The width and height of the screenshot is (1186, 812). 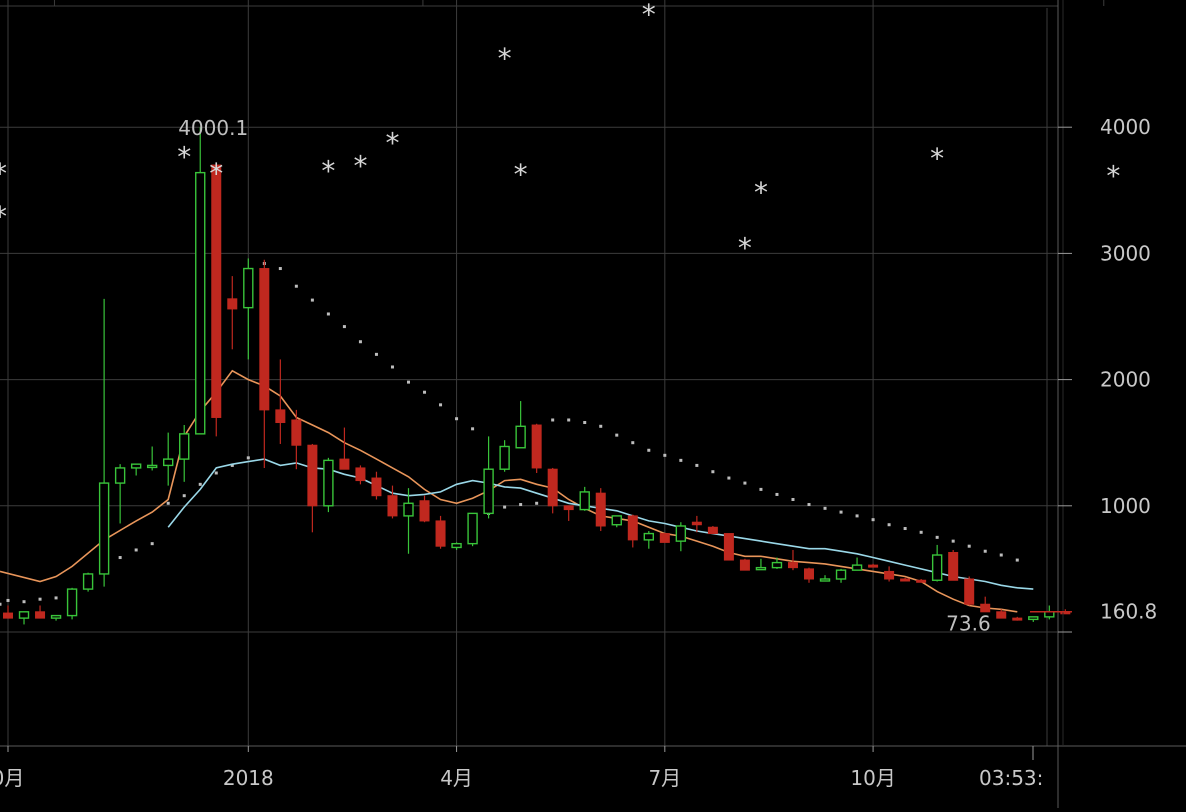 I want to click on x-tick-label: 10月, so click(x=872, y=778).